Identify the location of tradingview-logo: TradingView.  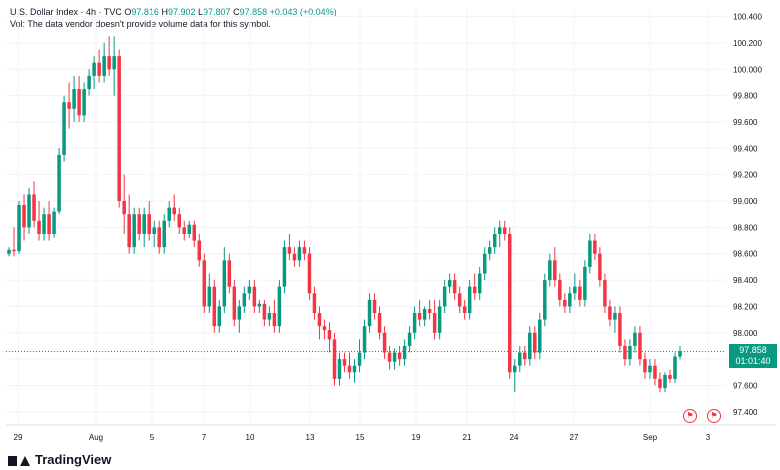
(59, 459).